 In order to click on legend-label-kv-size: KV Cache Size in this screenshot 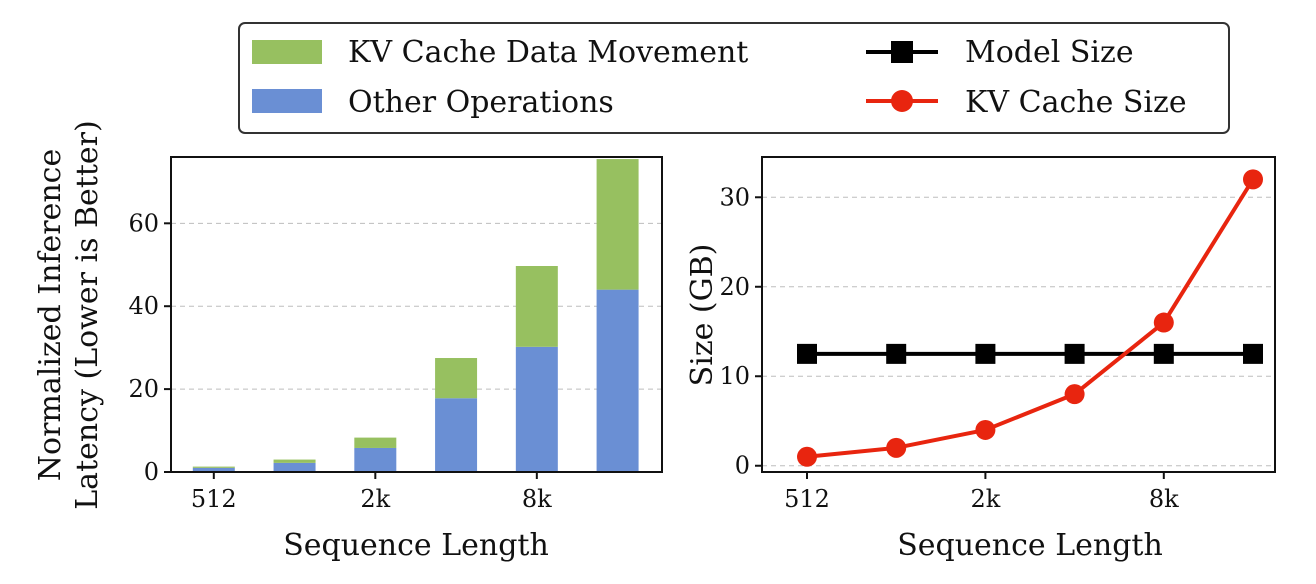, I will do `click(1076, 102)`.